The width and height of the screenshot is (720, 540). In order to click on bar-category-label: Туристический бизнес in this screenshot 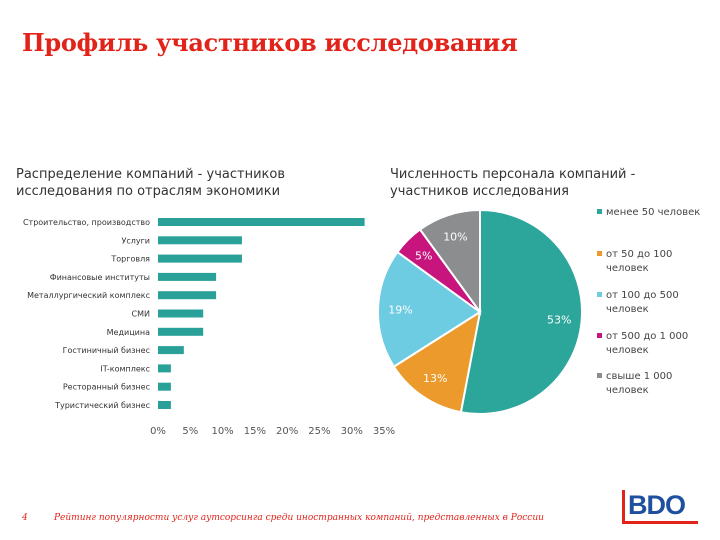, I will do `click(102, 405)`.